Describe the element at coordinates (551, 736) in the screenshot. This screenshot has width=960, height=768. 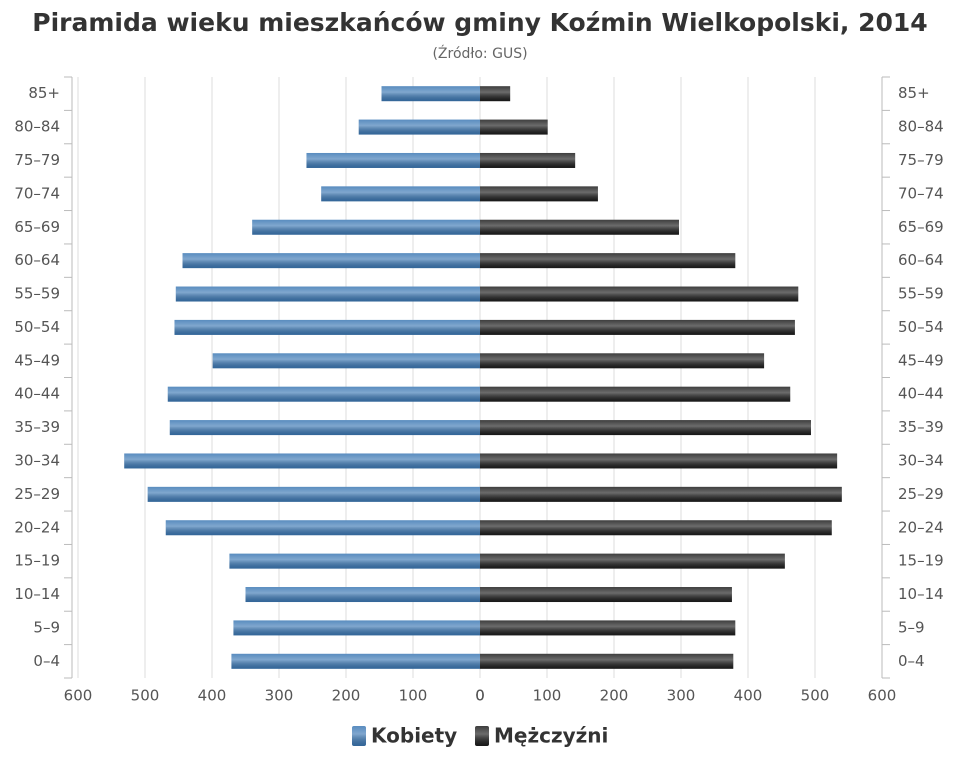
I see `legend-label: Mężczyźni` at that location.